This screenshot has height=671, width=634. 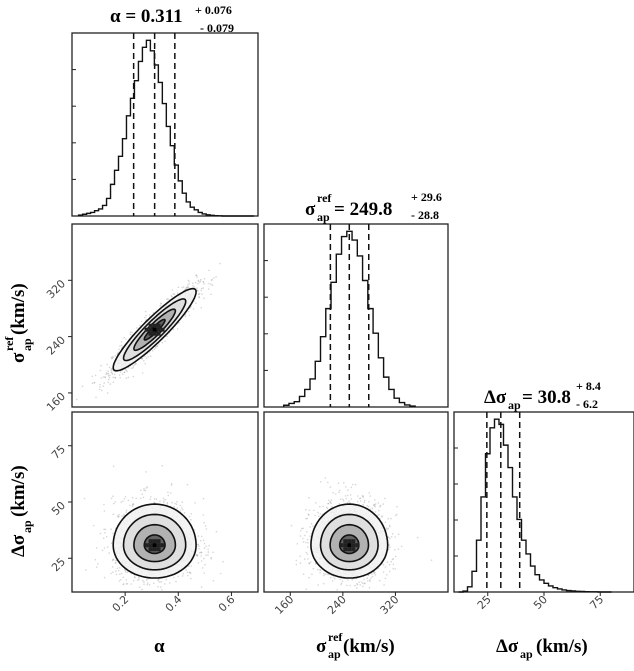 What do you see at coordinates (58, 452) in the screenshot?
I see `yaxis-delta-sigma-tick-label: 75` at bounding box center [58, 452].